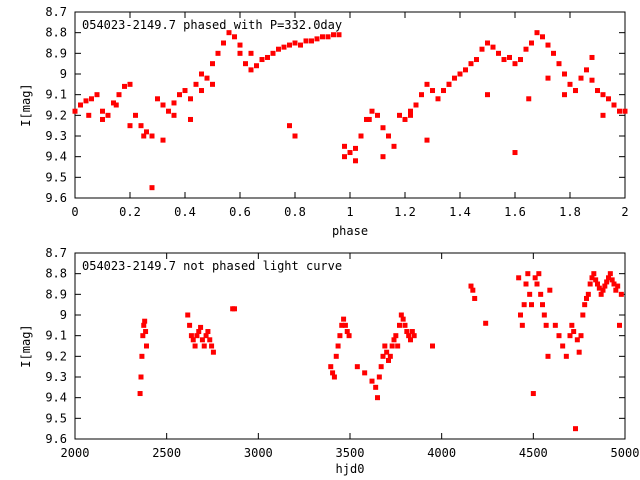  What do you see at coordinates (515, 212) in the screenshot?
I see `x-tick-label: 1.6` at bounding box center [515, 212].